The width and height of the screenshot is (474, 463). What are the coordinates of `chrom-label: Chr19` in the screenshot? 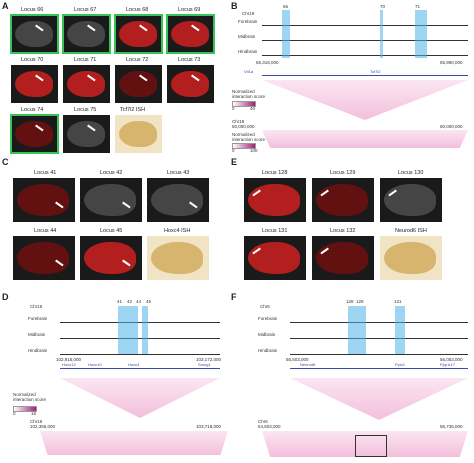 It's located at (248, 13).